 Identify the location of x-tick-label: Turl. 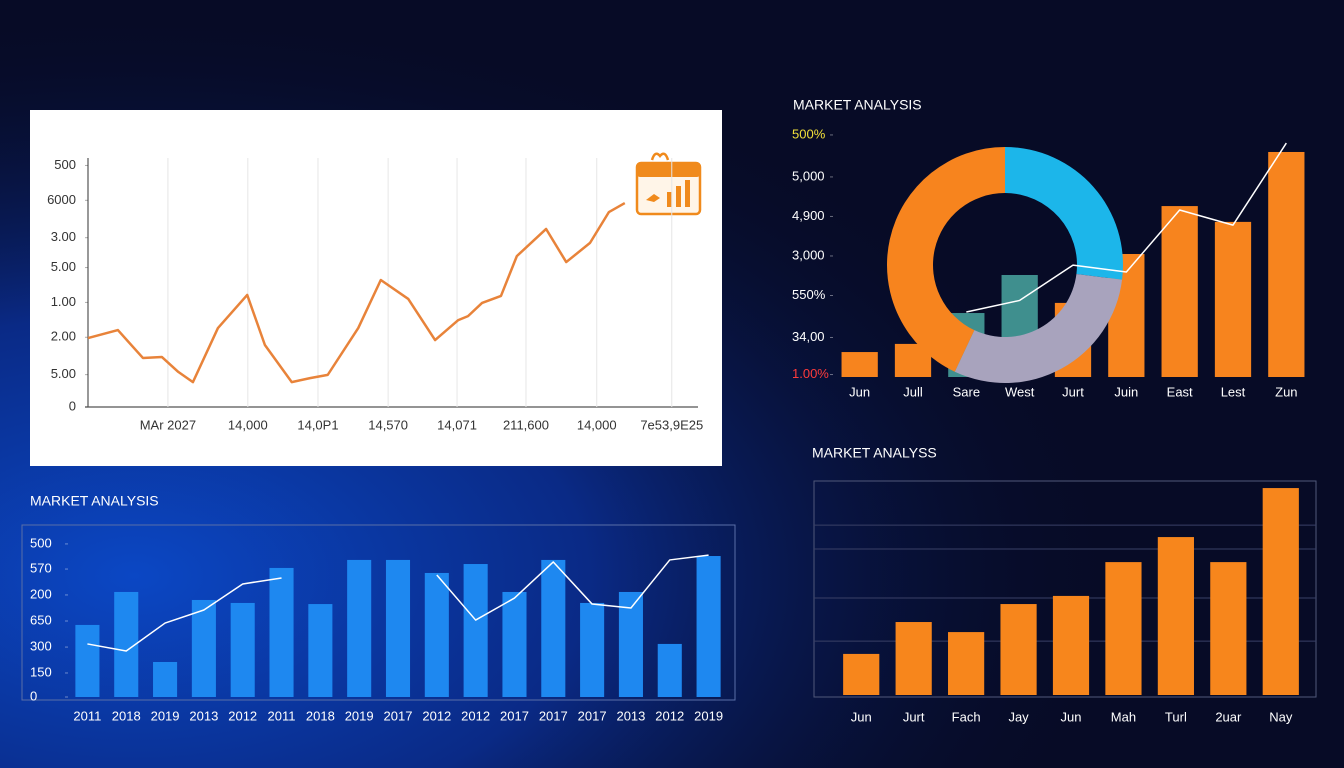
(1176, 716).